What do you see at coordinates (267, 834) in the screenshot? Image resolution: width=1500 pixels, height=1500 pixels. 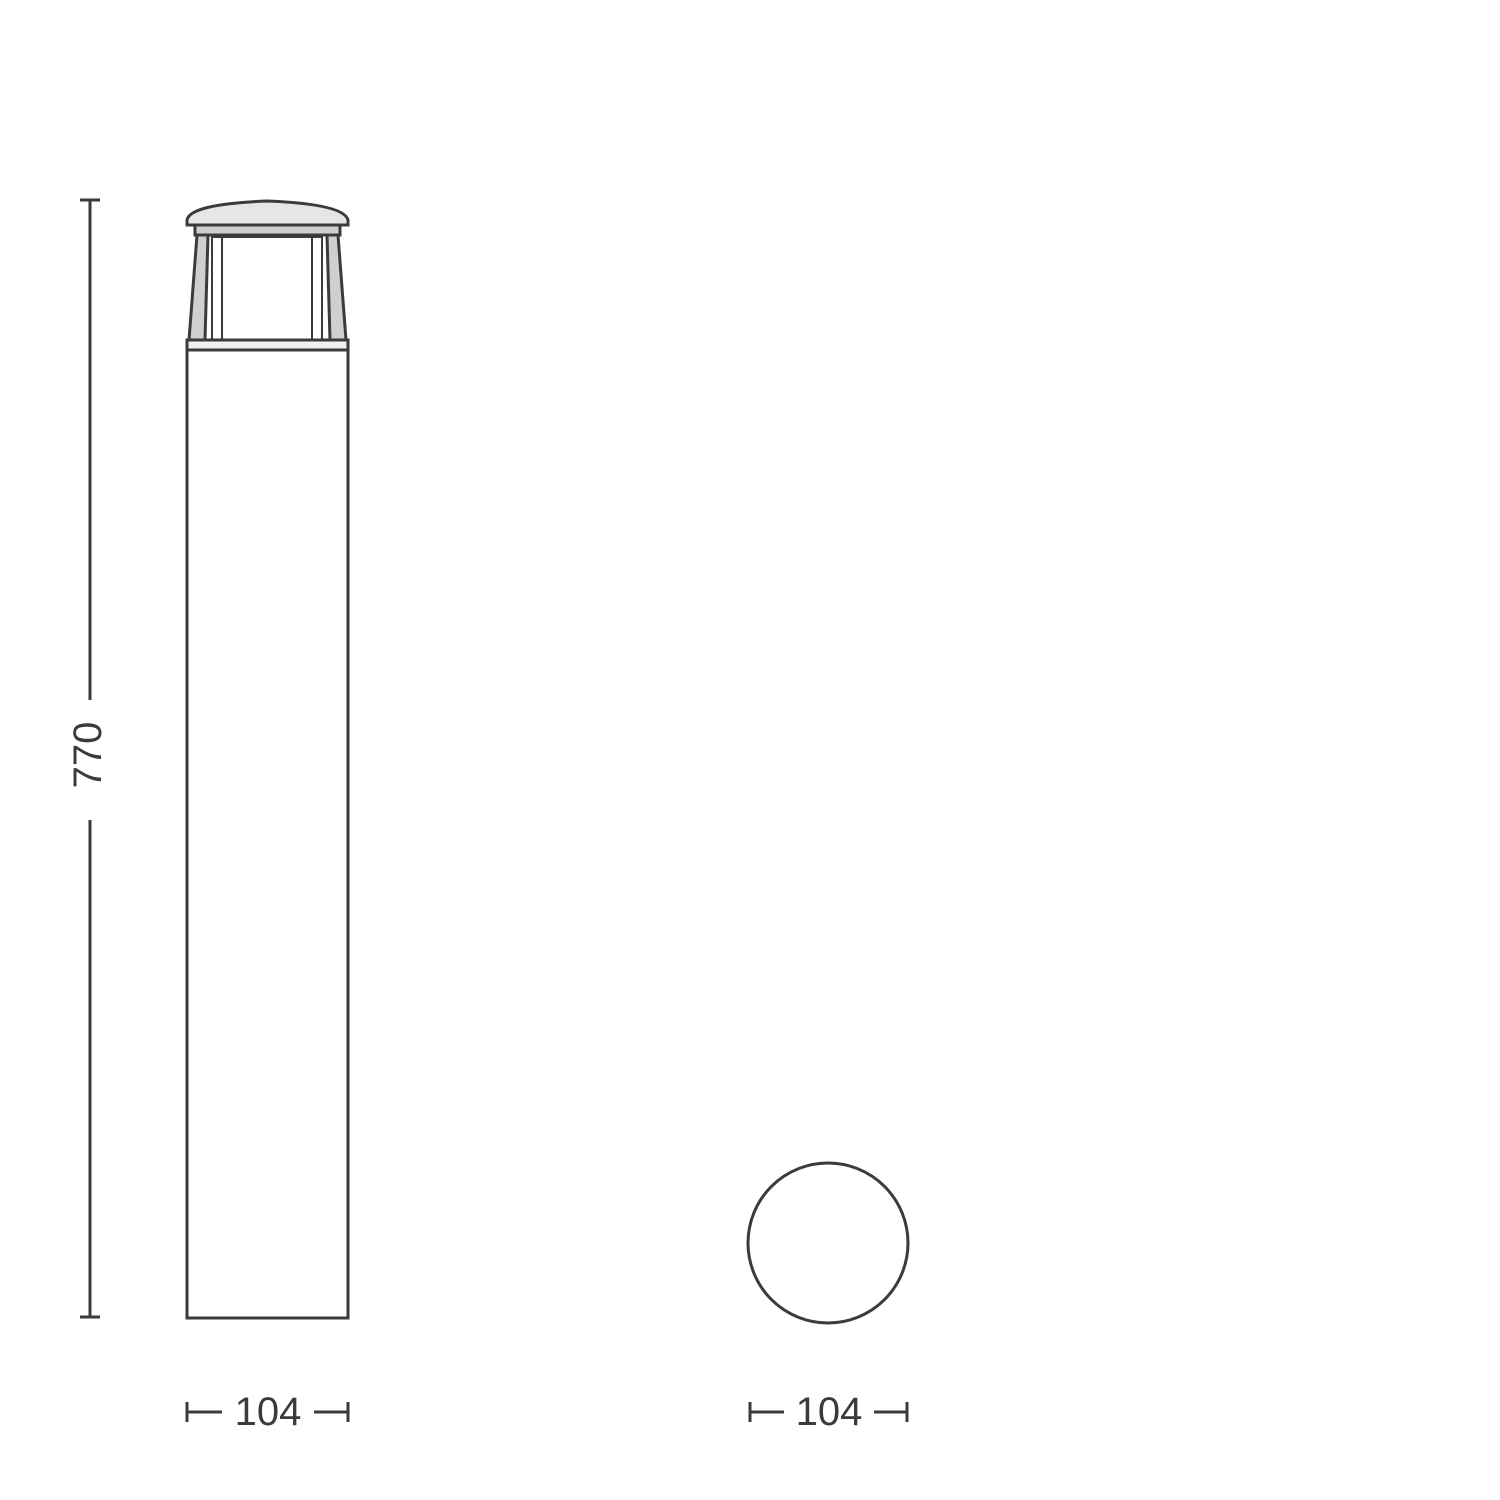 I see `bollard-body` at bounding box center [267, 834].